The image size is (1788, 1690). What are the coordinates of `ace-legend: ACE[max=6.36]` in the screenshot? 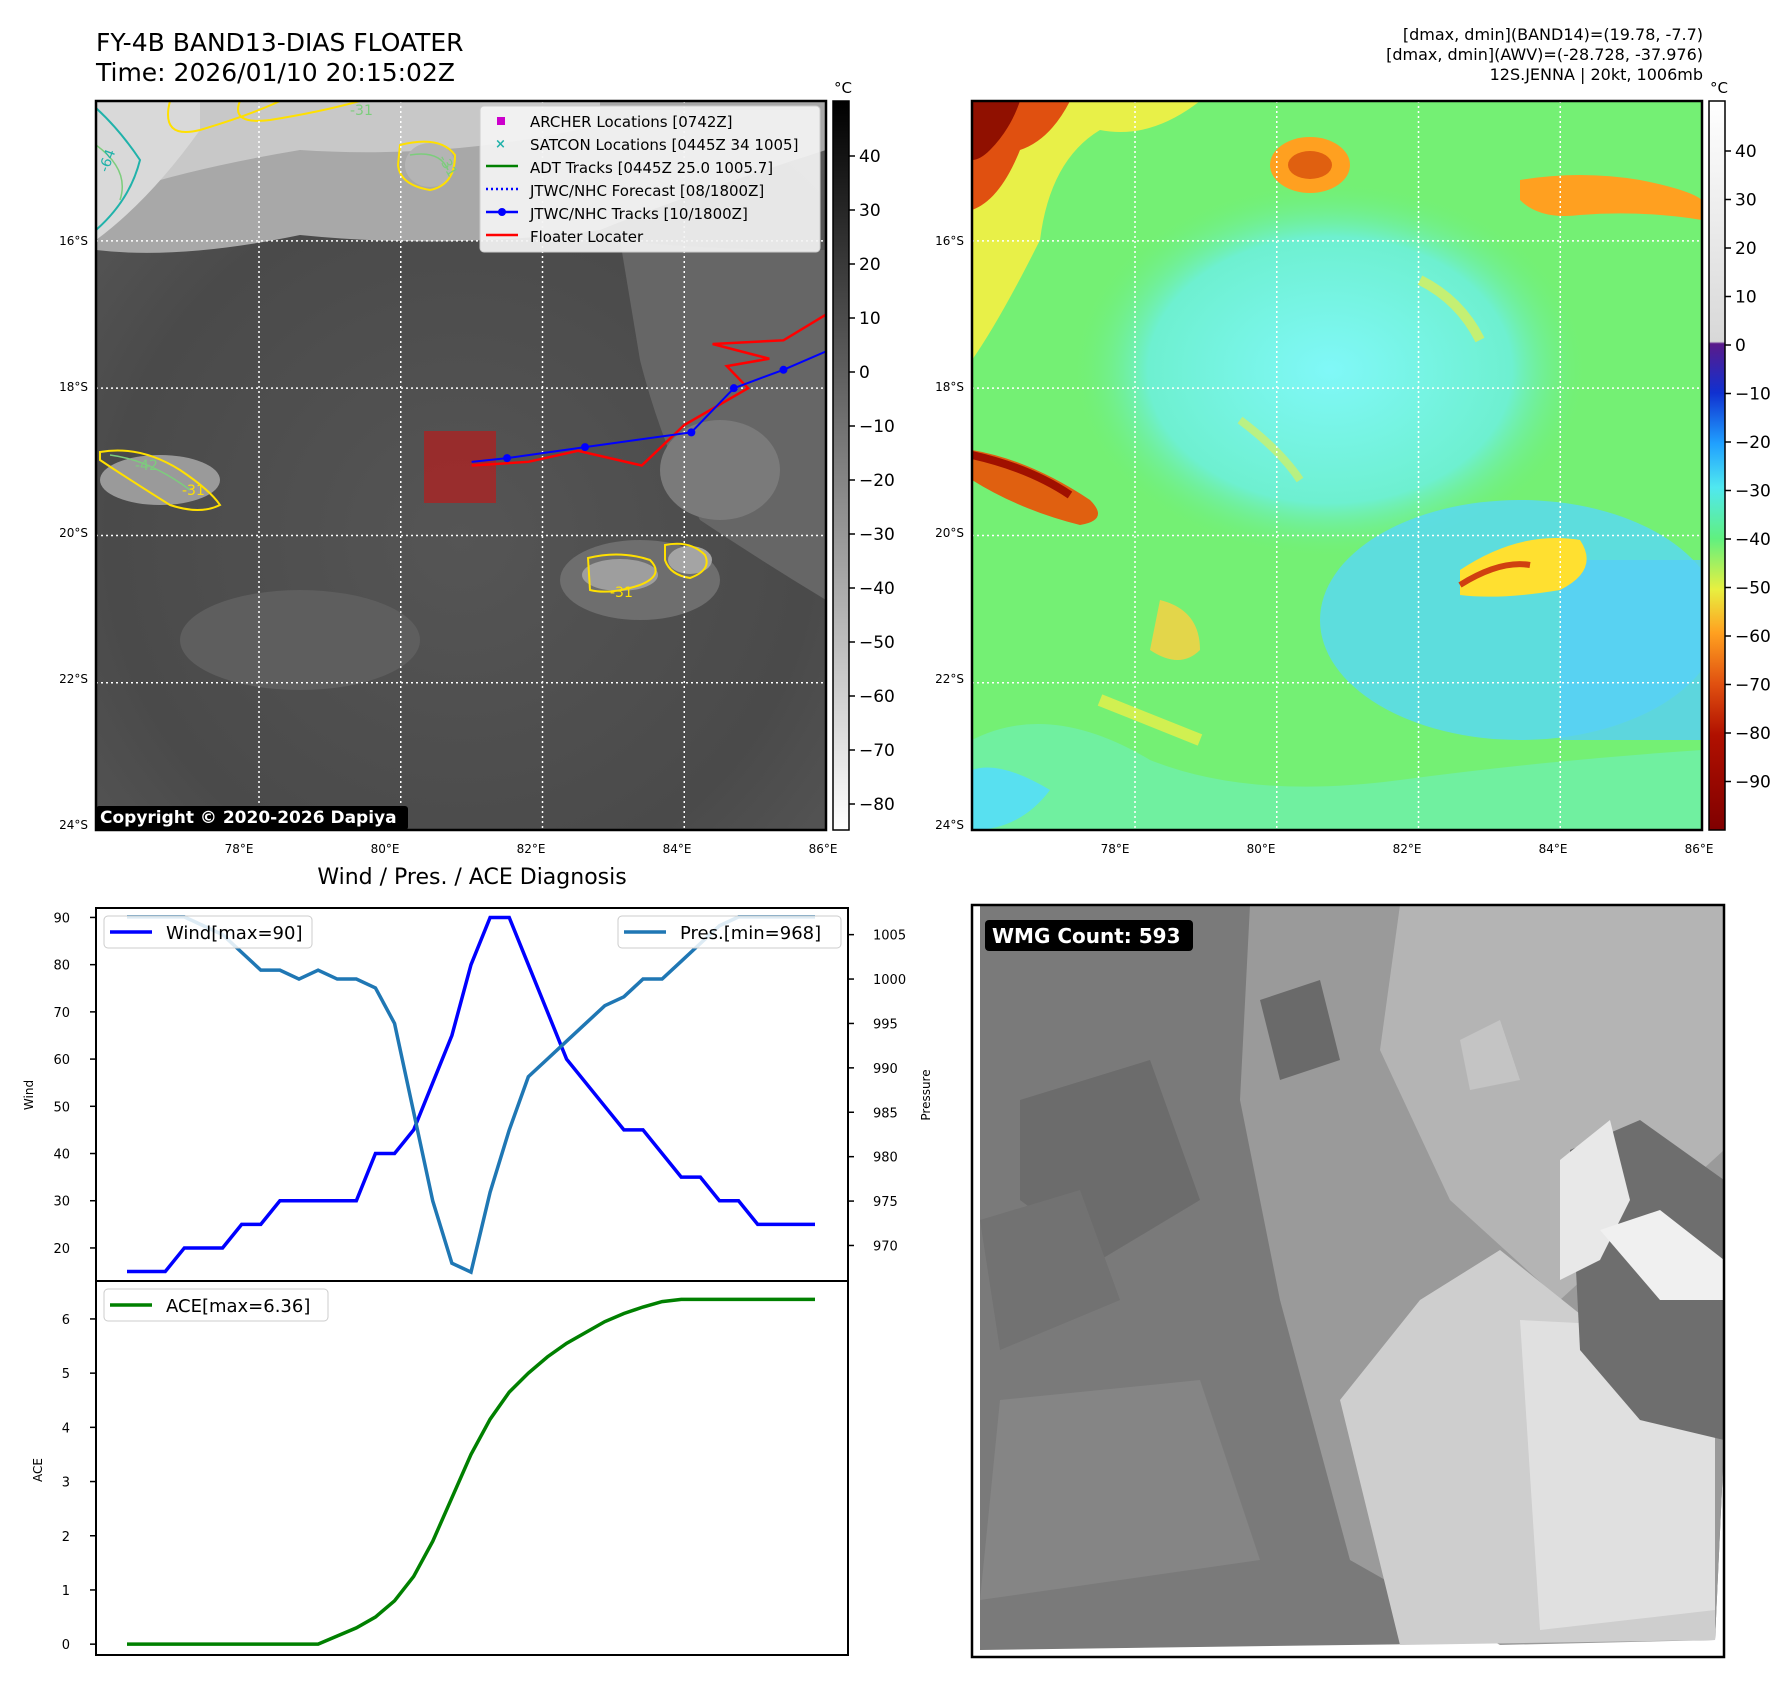 It's located at (216, 1305).